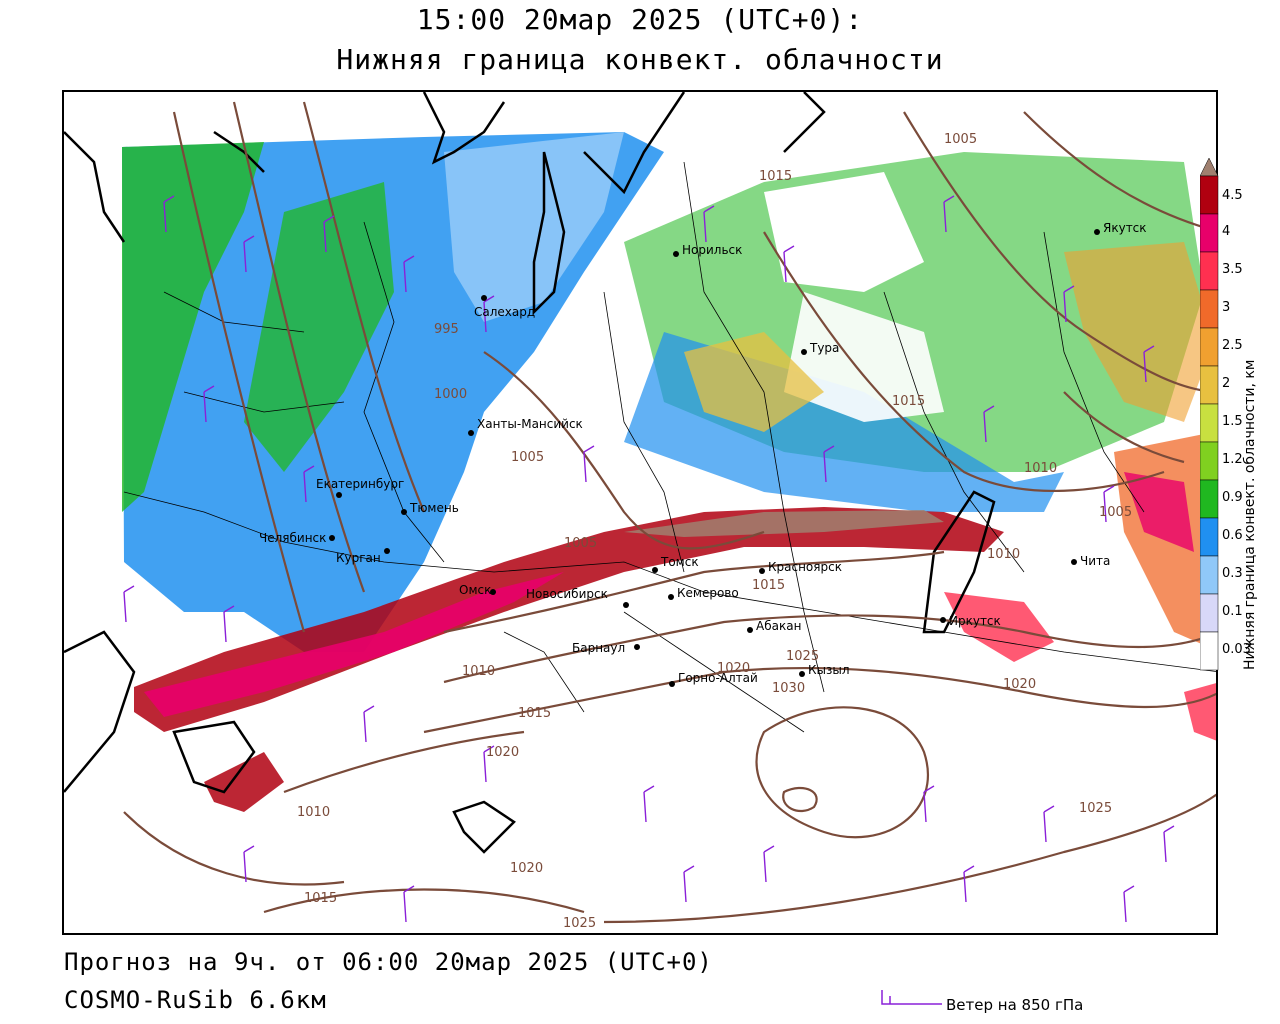 Image resolution: width=1280 pixels, height=1024 pixels. Describe the element at coordinates (1232, 345) in the screenshot. I see `colorbar-tick-label: 2.5` at that location.